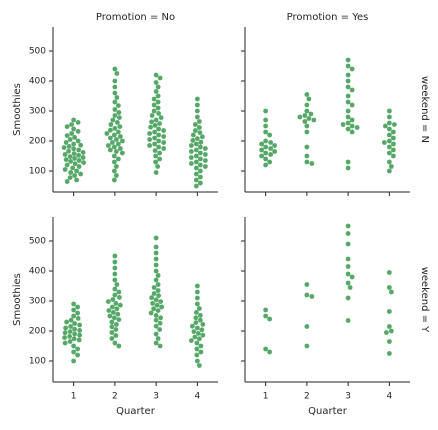 The width and height of the screenshot is (438, 430). Describe the element at coordinates (17, 299) in the screenshot. I see `y-axis-label: Smoothies` at that location.